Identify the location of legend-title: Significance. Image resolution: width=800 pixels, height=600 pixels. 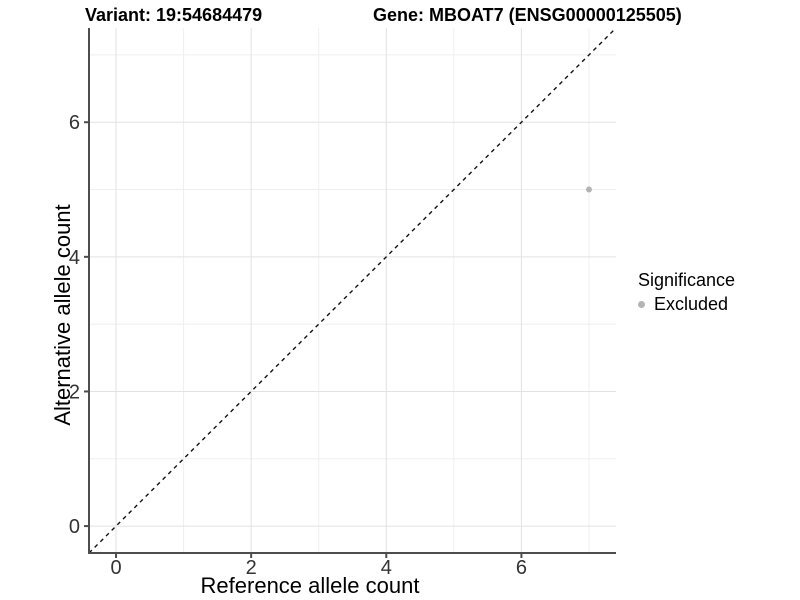
(687, 280).